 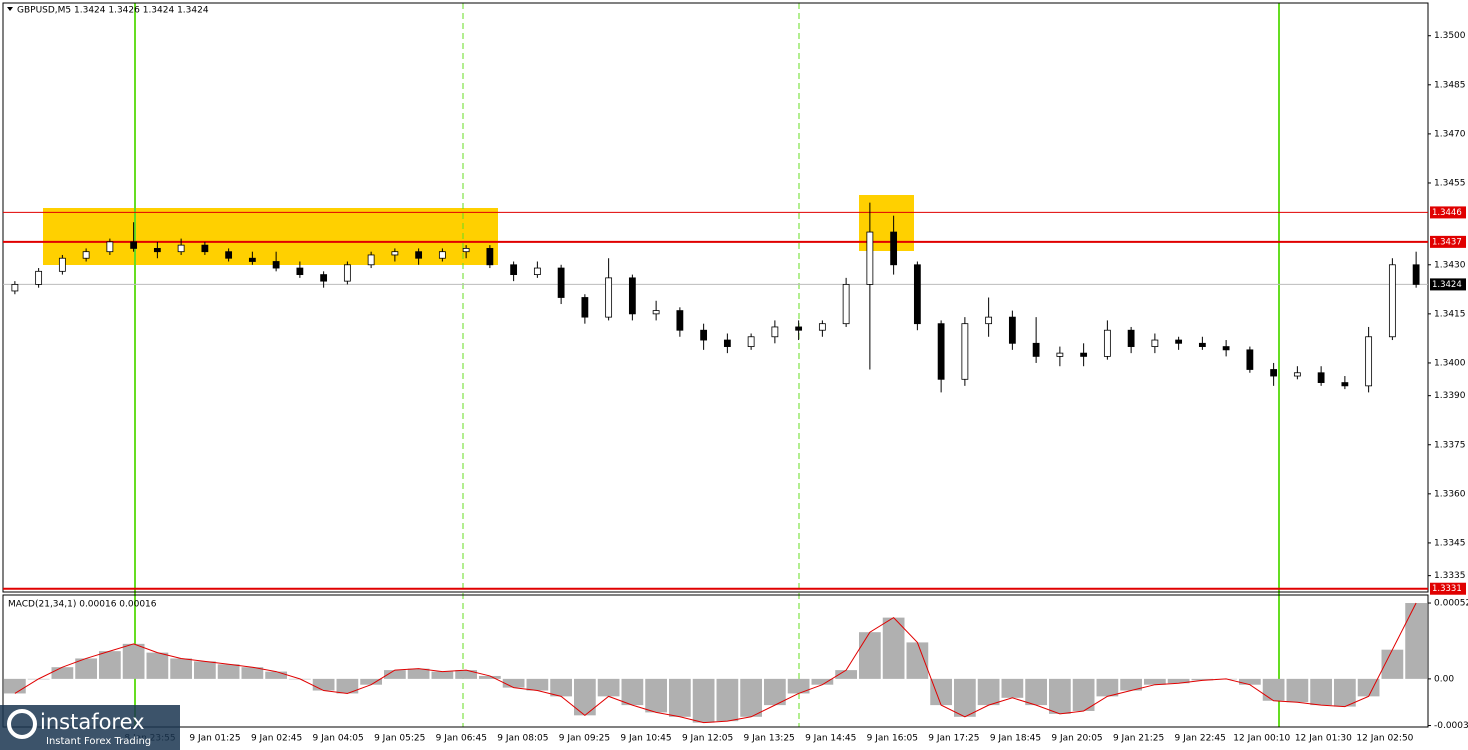 I want to click on highlight-zone, so click(x=270, y=236).